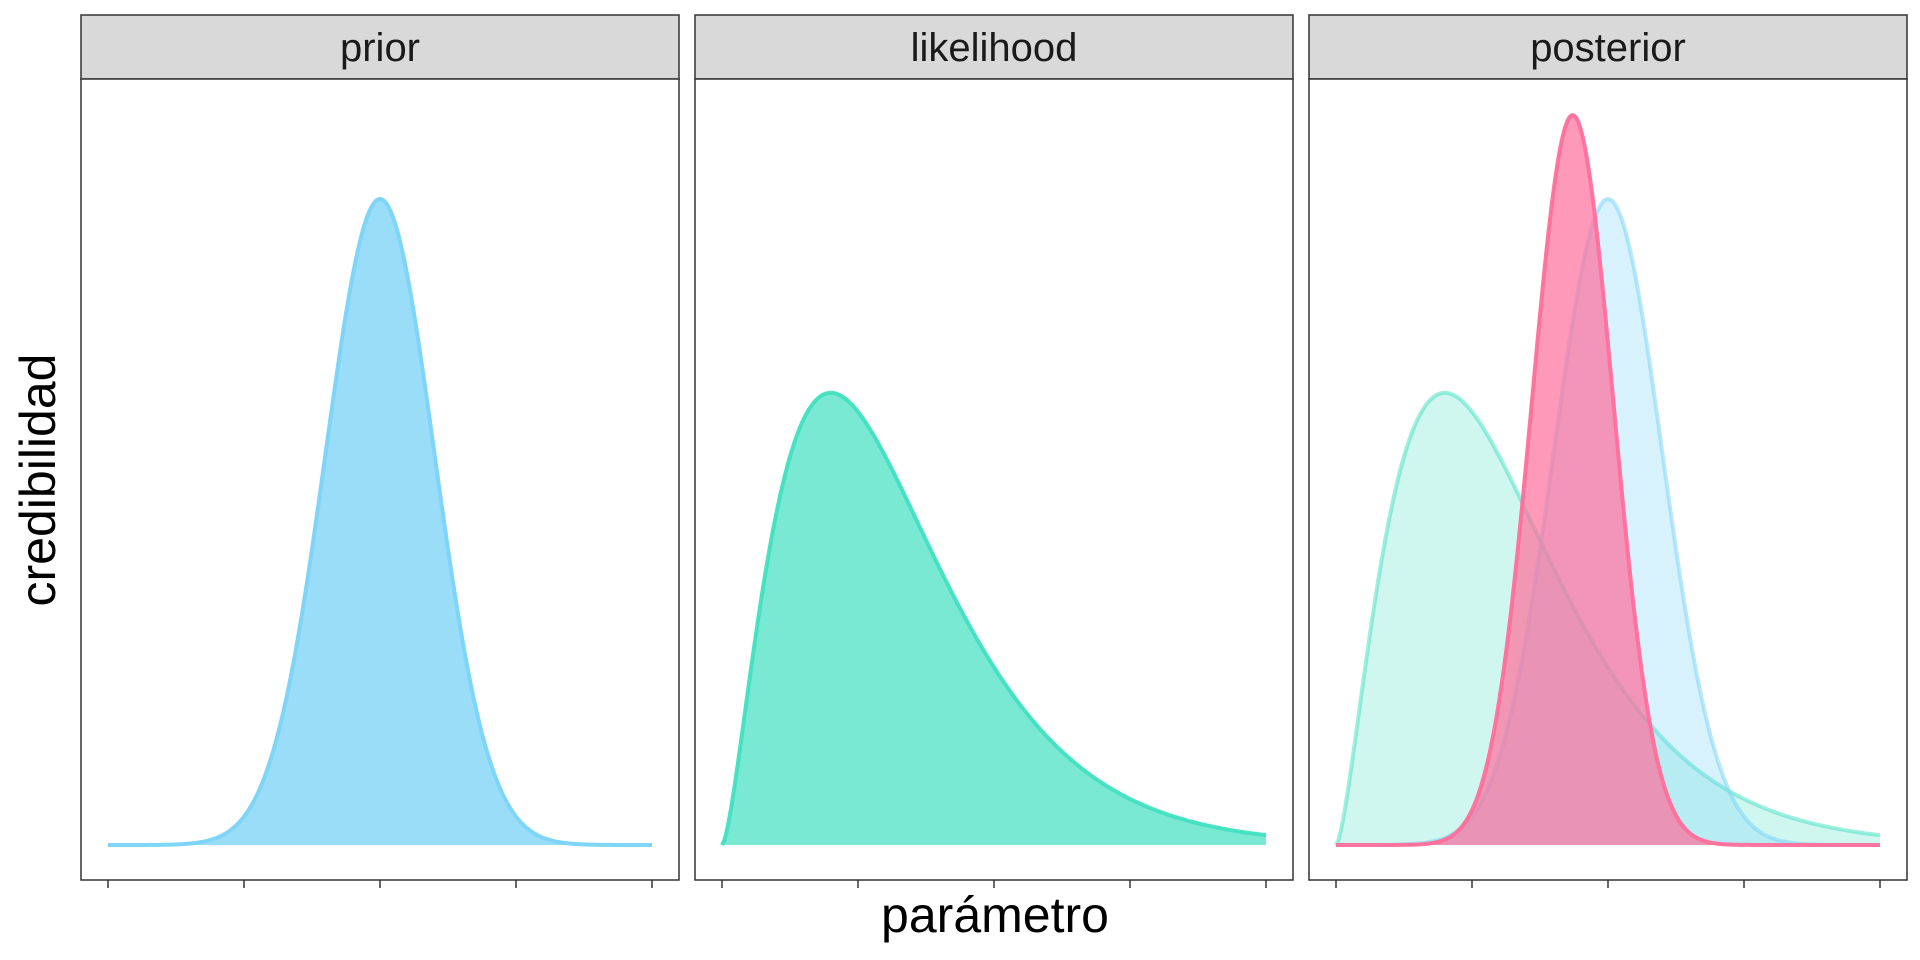 The image size is (1920, 960). What do you see at coordinates (995, 915) in the screenshot?
I see `x-axis-title: parámetro` at bounding box center [995, 915].